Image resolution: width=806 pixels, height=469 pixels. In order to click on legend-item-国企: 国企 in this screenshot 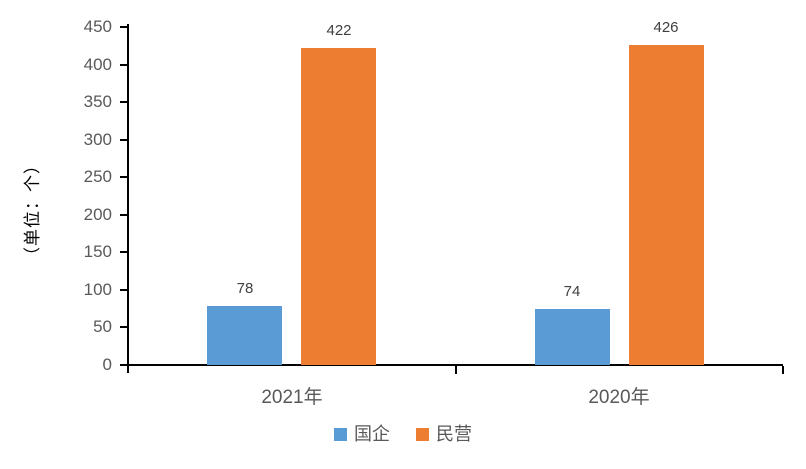, I will do `click(362, 434)`.